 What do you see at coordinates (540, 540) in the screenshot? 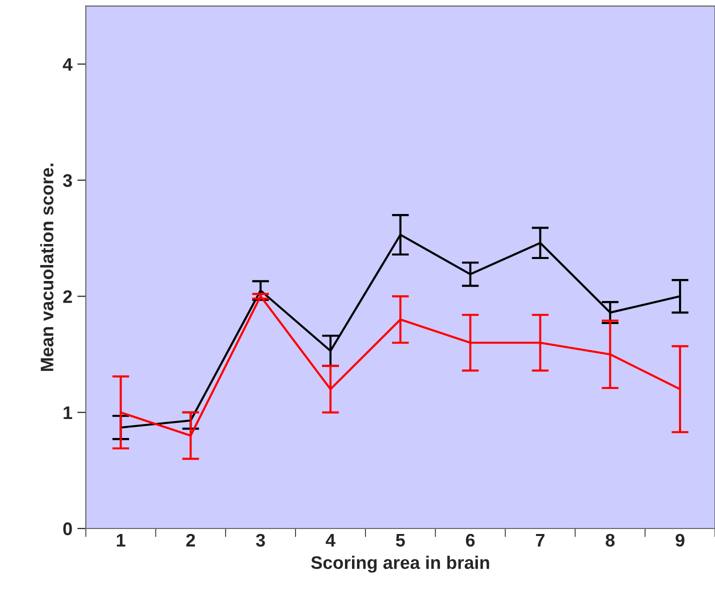
I see `x-tick-label: 7` at bounding box center [540, 540].